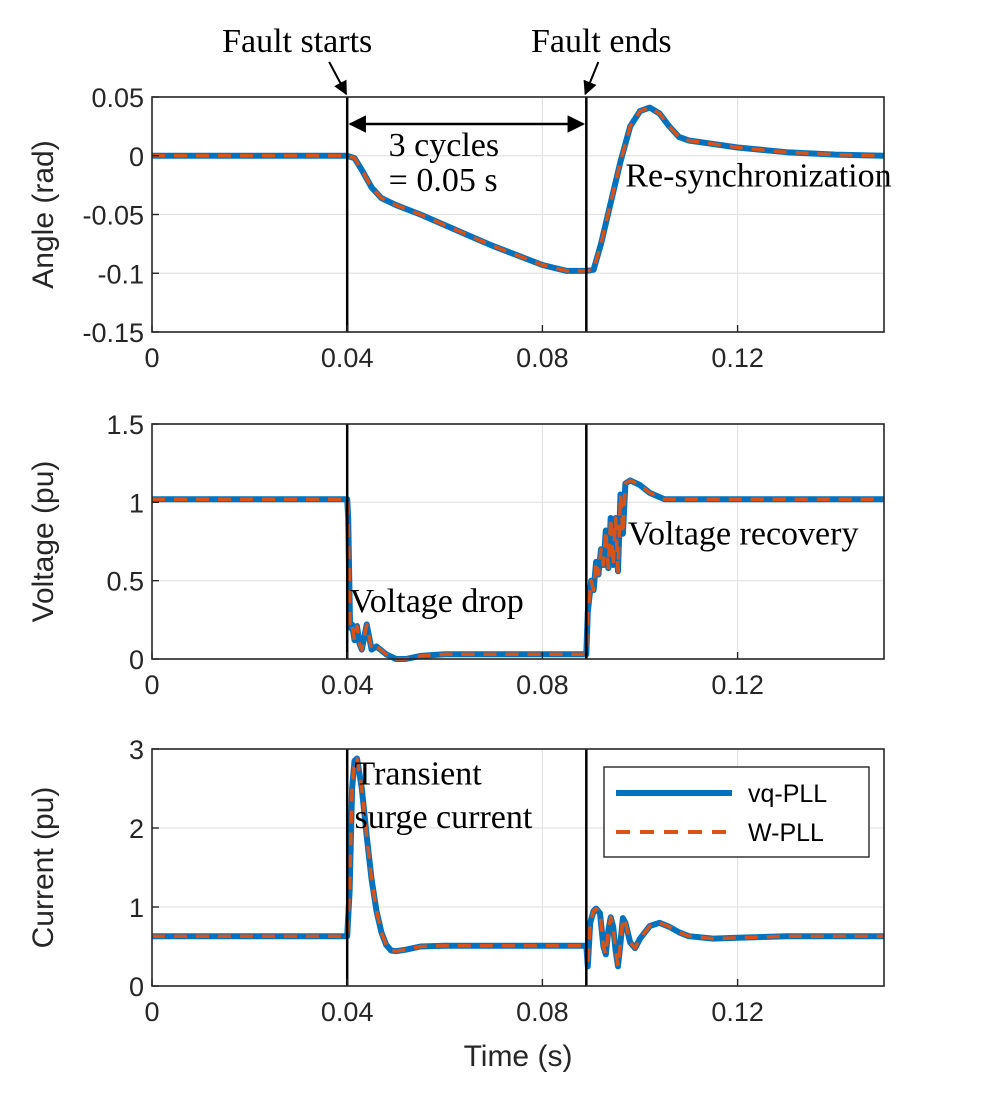 This screenshot has height=1099, width=992. Describe the element at coordinates (743, 534) in the screenshot. I see `annotation: Voltage recovery` at that location.